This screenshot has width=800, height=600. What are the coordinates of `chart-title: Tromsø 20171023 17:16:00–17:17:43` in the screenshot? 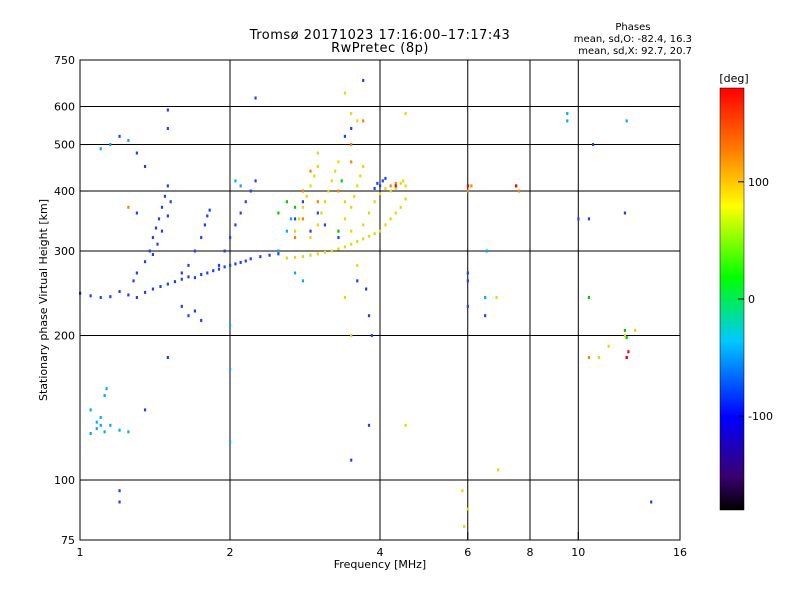 It's located at (380, 35).